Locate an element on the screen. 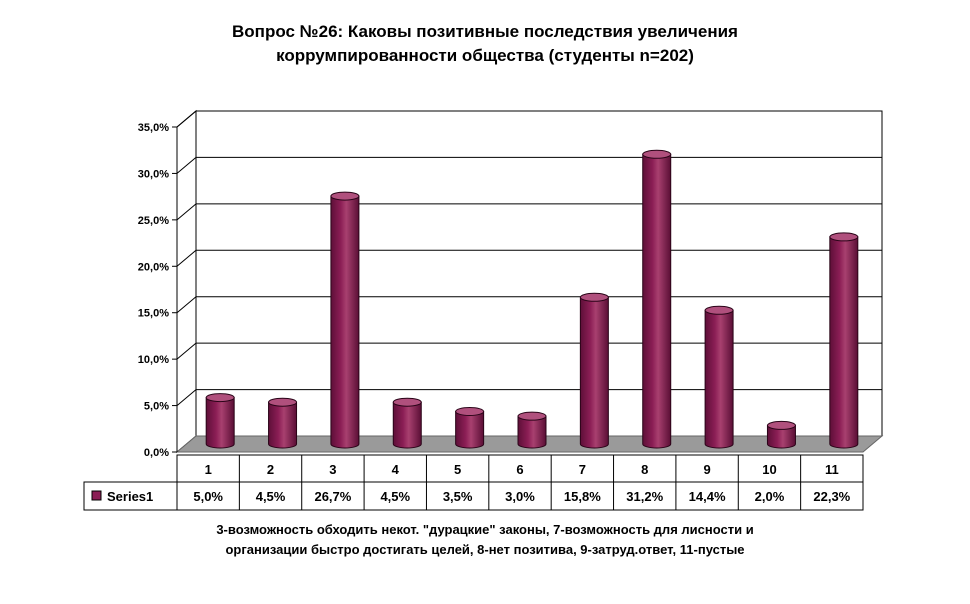 The height and width of the screenshot is (604, 970). data-label: 26,7% is located at coordinates (332, 496).